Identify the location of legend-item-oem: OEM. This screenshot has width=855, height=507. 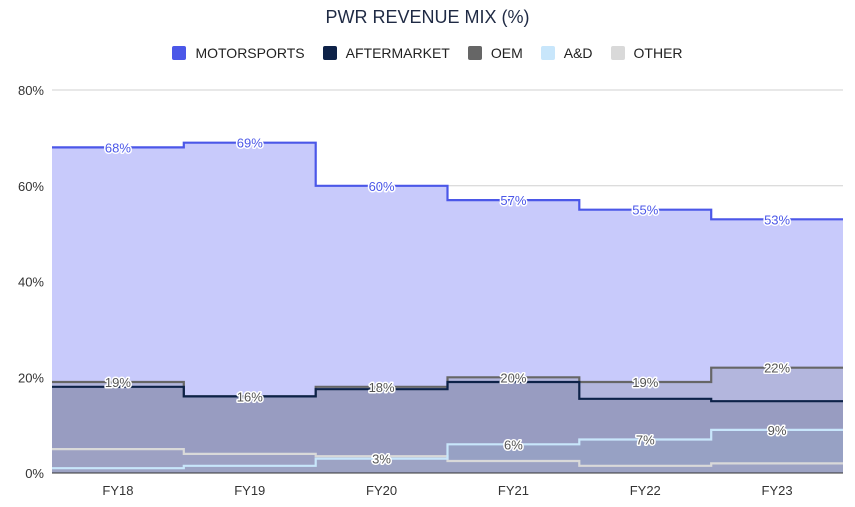
(495, 53).